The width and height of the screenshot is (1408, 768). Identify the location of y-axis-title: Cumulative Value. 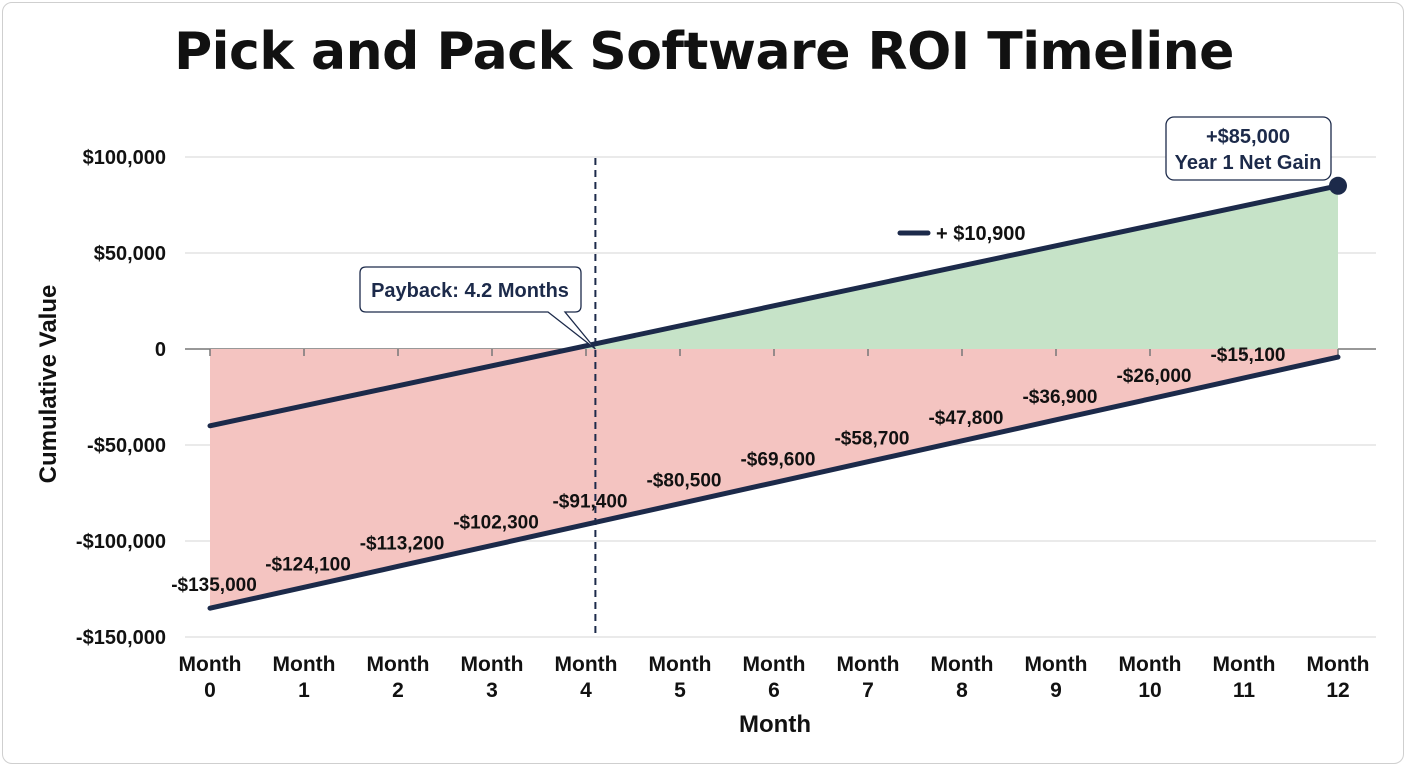
(48, 384).